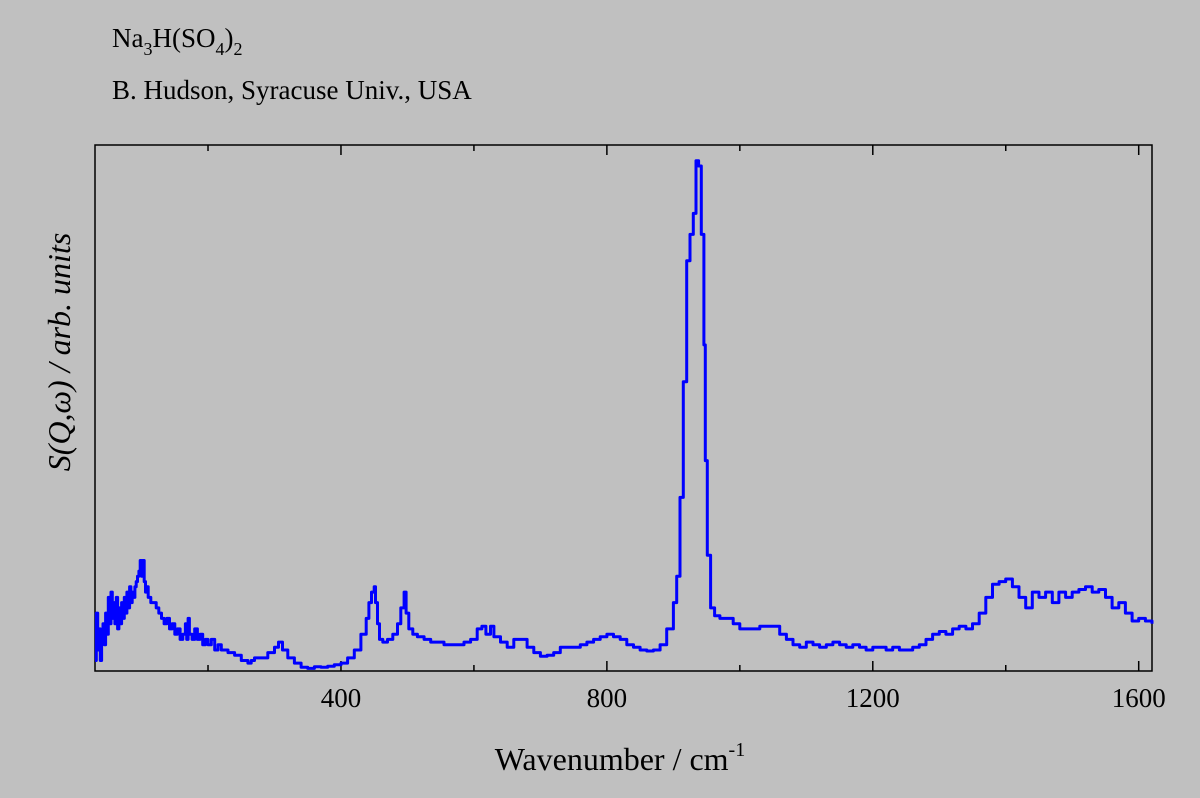 This screenshot has width=1200, height=798. I want to click on x-tick-label: 400, so click(341, 698).